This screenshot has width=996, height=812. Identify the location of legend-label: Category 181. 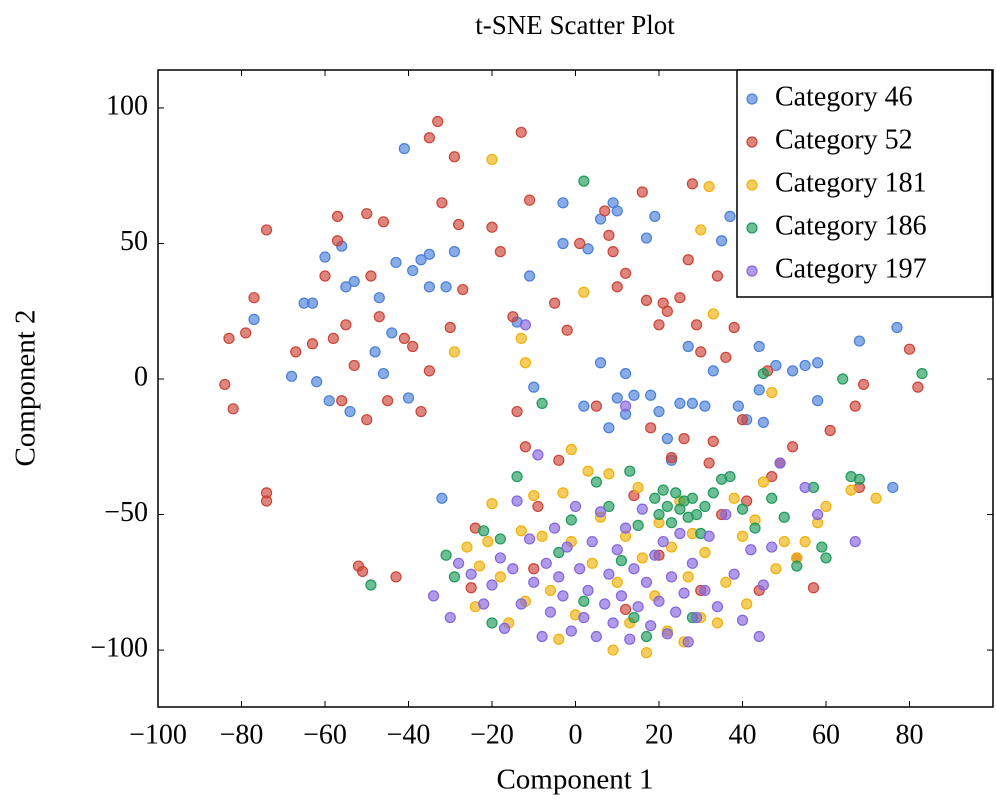
(851, 182).